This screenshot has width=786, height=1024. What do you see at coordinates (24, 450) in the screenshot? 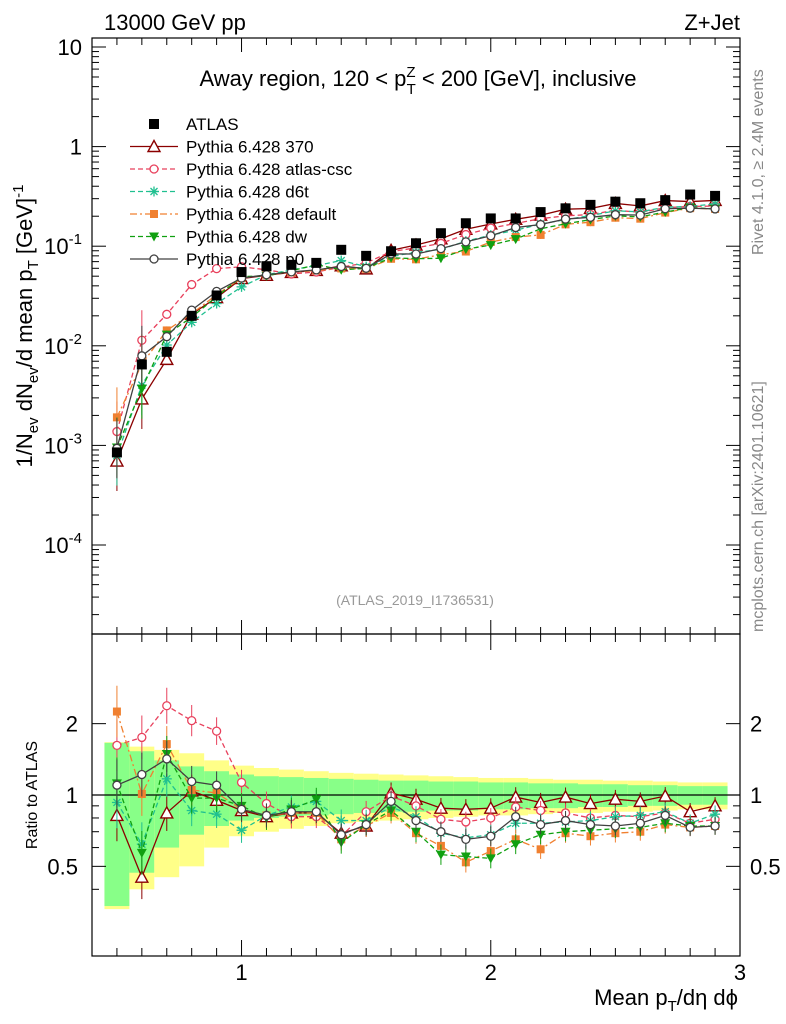
I see `ylabel-a: 1/N` at bounding box center [24, 450].